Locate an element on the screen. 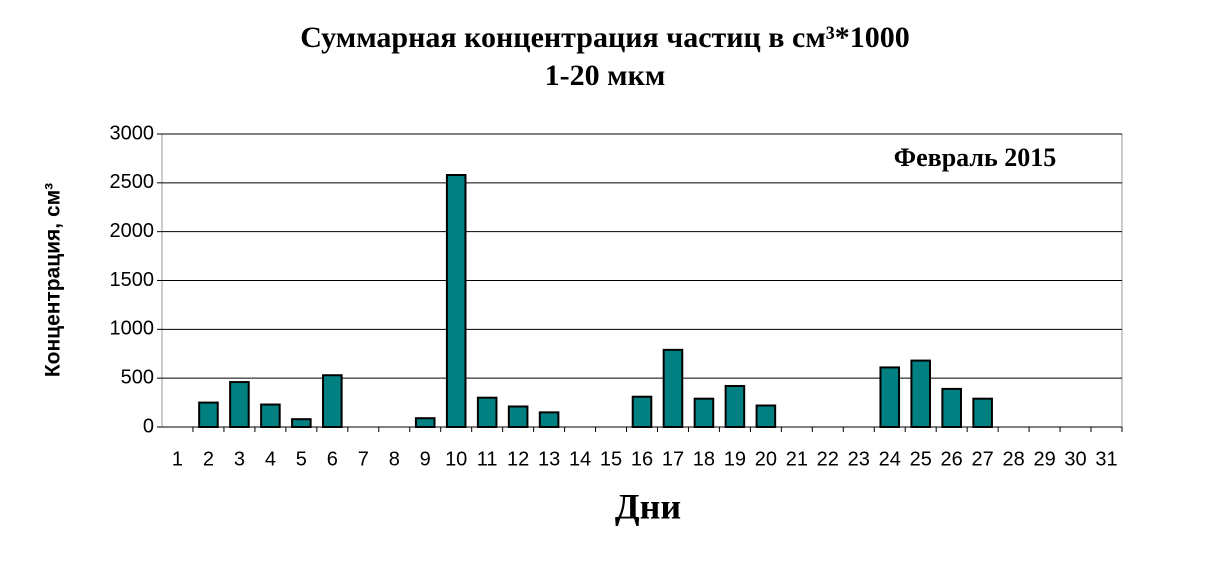 This screenshot has width=1209, height=562. y-tick-label: 2500 is located at coordinates (132, 182).